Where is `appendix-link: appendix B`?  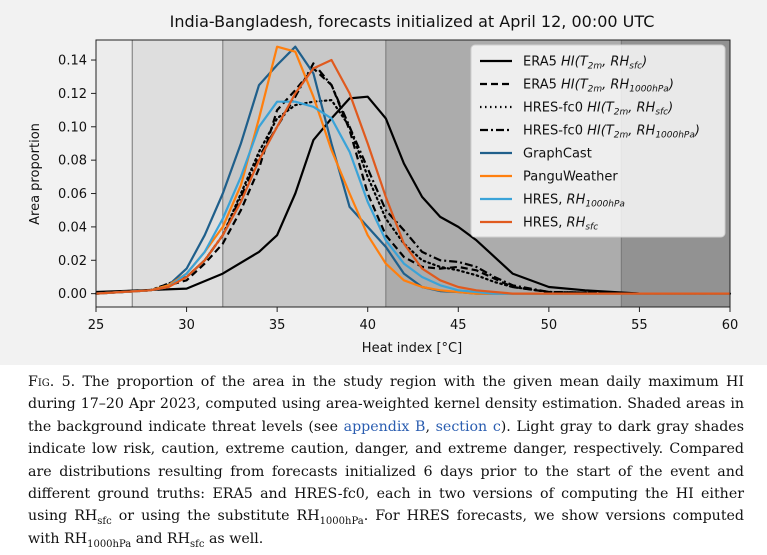
appendix-link: appendix B is located at coordinates (384, 426).